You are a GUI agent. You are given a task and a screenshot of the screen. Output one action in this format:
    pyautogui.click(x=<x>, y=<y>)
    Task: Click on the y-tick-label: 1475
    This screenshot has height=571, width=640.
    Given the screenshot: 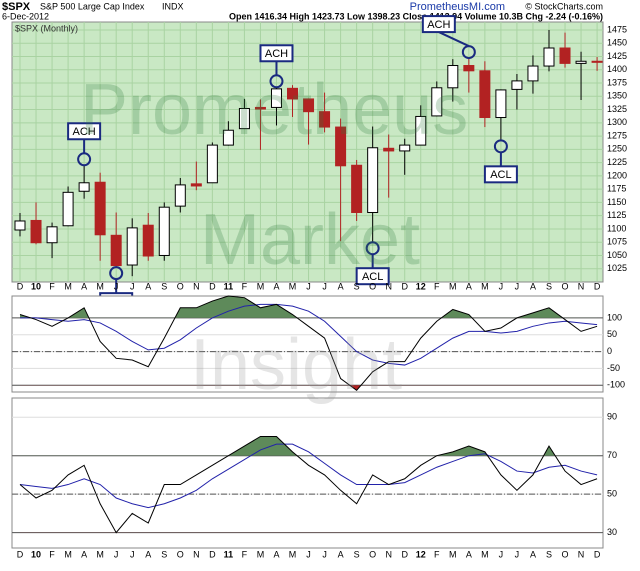 What is the action you would take?
    pyautogui.click(x=617, y=29)
    